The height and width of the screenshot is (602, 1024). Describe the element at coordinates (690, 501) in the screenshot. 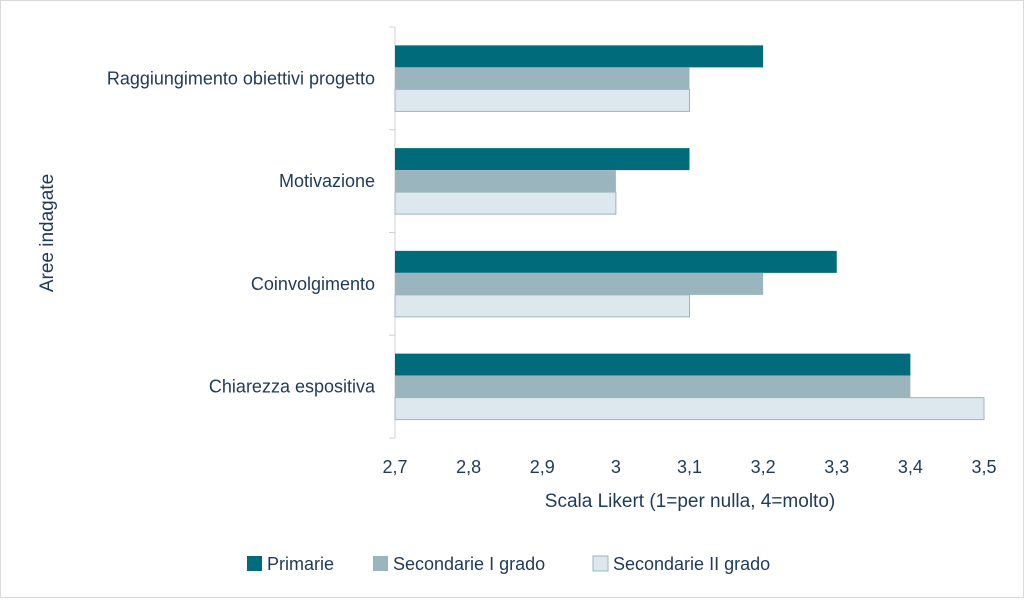

I see `x-axis-title: Scala Likert (1=per nulla, 4=molto)` at that location.